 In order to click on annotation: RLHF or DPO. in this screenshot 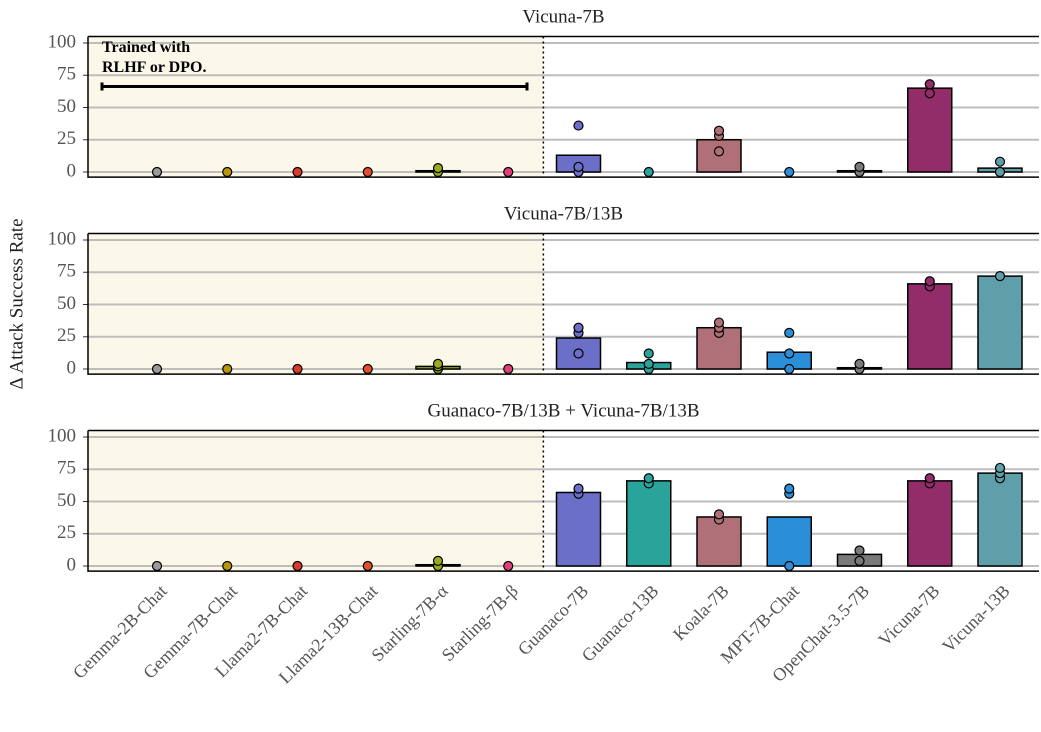, I will do `click(154, 67)`.